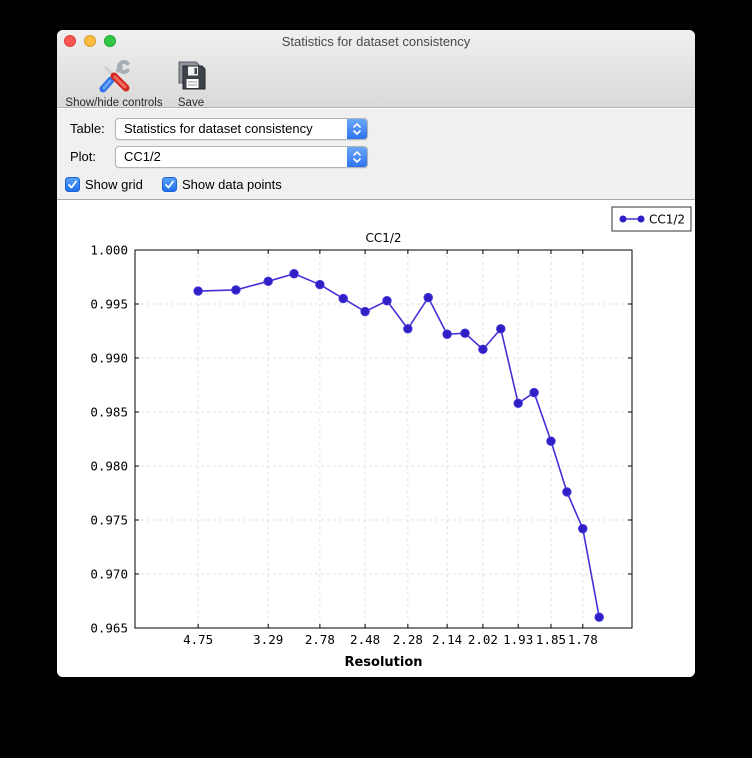 The image size is (752, 758). Describe the element at coordinates (218, 128) in the screenshot. I see `table-select-value: Statistics for dataset consistency` at that location.